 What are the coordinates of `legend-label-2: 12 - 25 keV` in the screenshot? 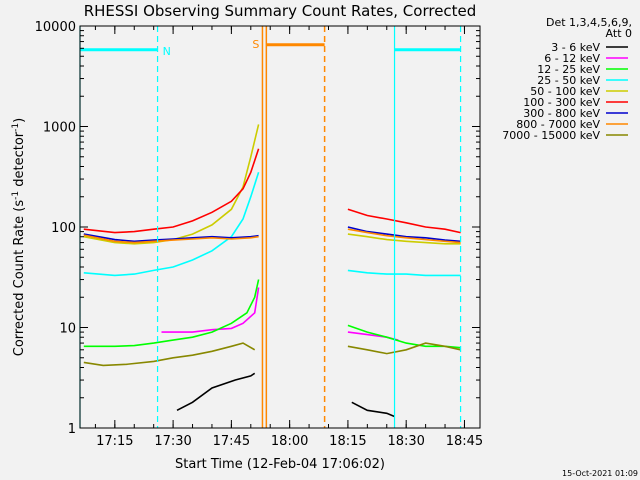 It's located at (568, 69).